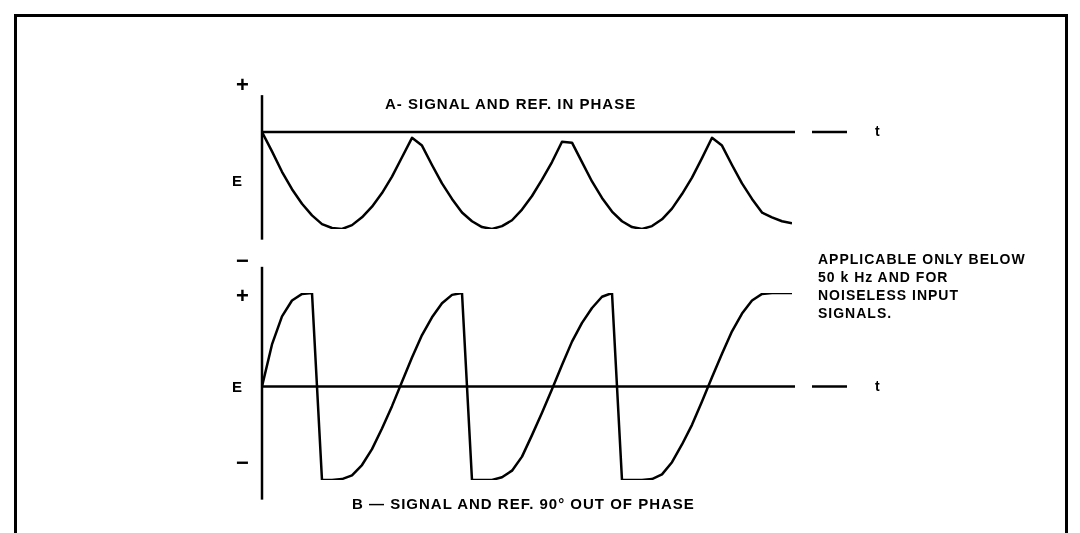  I want to click on chart-title: A- SIGNAL AND REF. IN PHASE, so click(511, 103).